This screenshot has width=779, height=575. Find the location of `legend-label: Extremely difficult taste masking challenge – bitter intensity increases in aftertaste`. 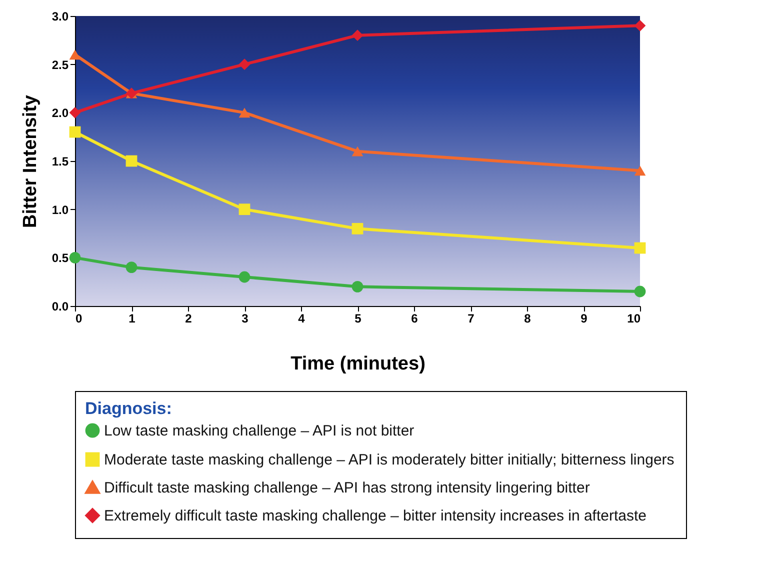

legend-label: Extremely difficult taste masking challenge – bitter intensity increases in aftertaste is located at coordinates (375, 516).